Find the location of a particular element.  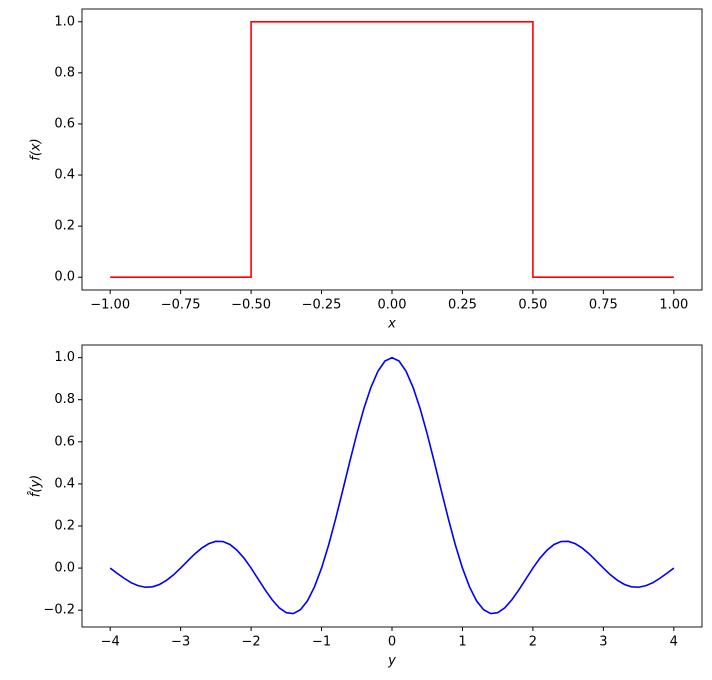

x-tick-label: 1.00 is located at coordinates (673, 305).